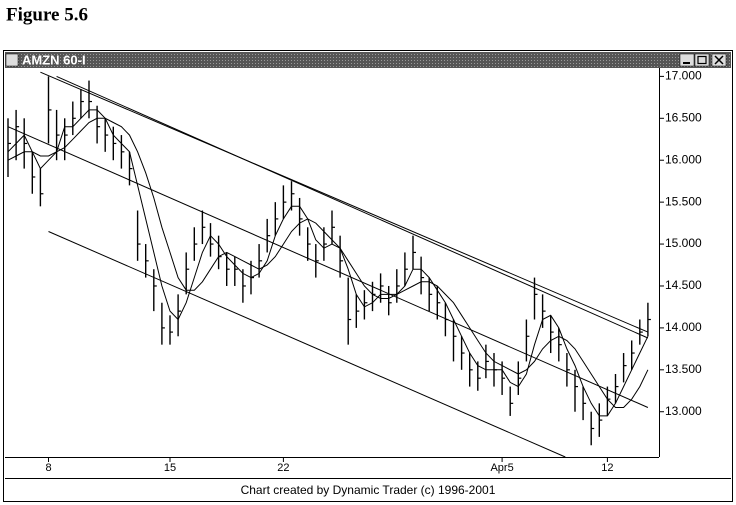 The width and height of the screenshot is (736, 505). Describe the element at coordinates (368, 60) in the screenshot. I see `title-bar` at that location.